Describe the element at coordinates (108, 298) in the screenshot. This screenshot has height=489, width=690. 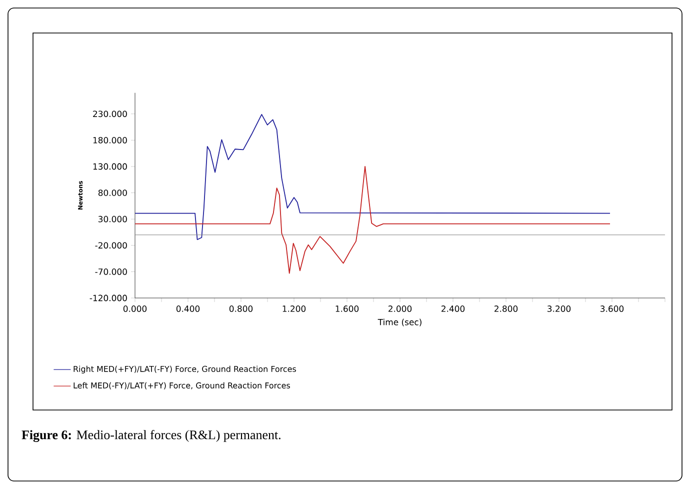
I see `y-tick-label: -120.000` at that location.